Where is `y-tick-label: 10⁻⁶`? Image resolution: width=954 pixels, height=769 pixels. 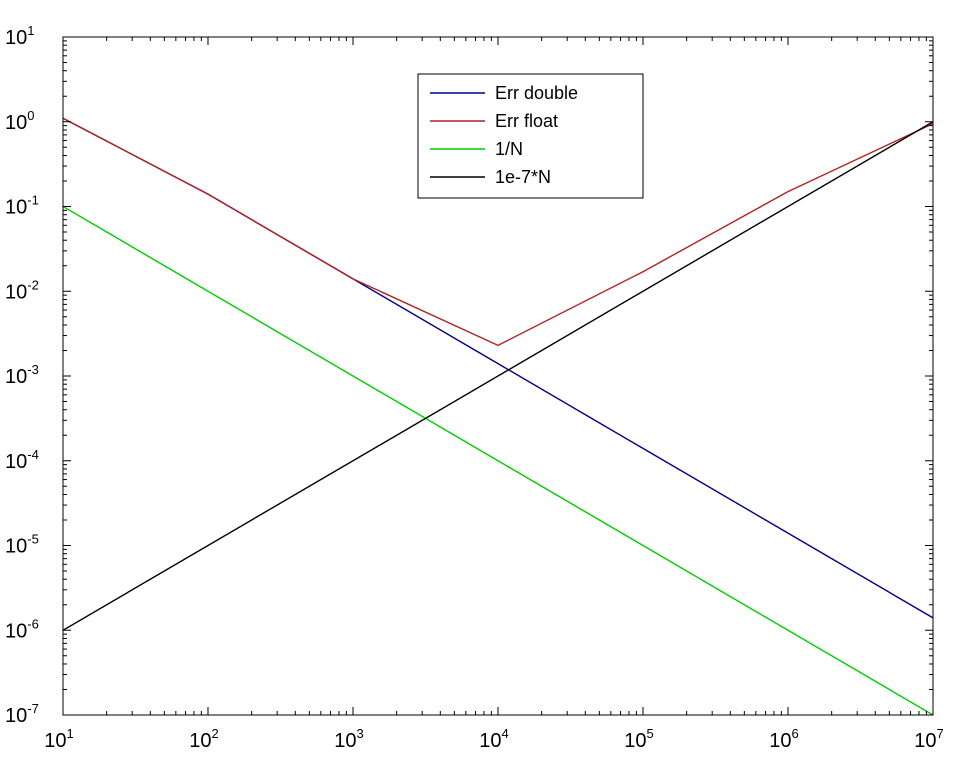 y-tick-label: 10⁻⁶ is located at coordinates (22, 629).